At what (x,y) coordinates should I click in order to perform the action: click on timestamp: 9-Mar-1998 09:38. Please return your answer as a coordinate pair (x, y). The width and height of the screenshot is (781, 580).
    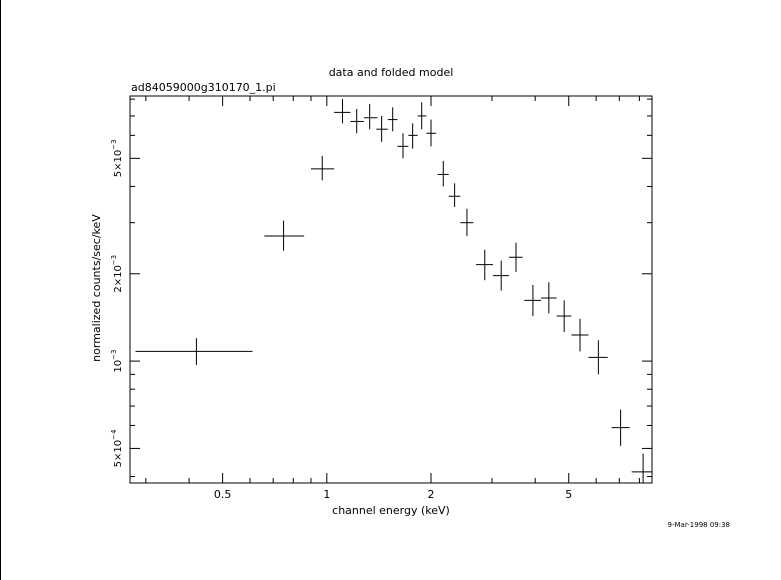
    Looking at the image, I should click on (699, 525).